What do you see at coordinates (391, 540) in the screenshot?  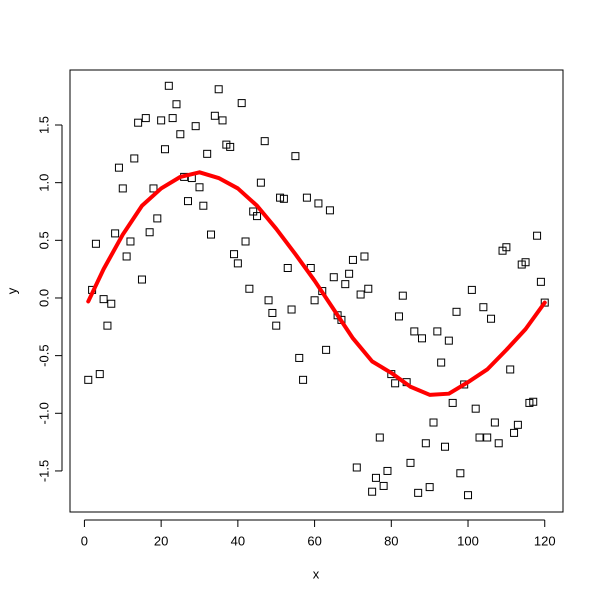 I see `x-tick-label: 80` at bounding box center [391, 540].